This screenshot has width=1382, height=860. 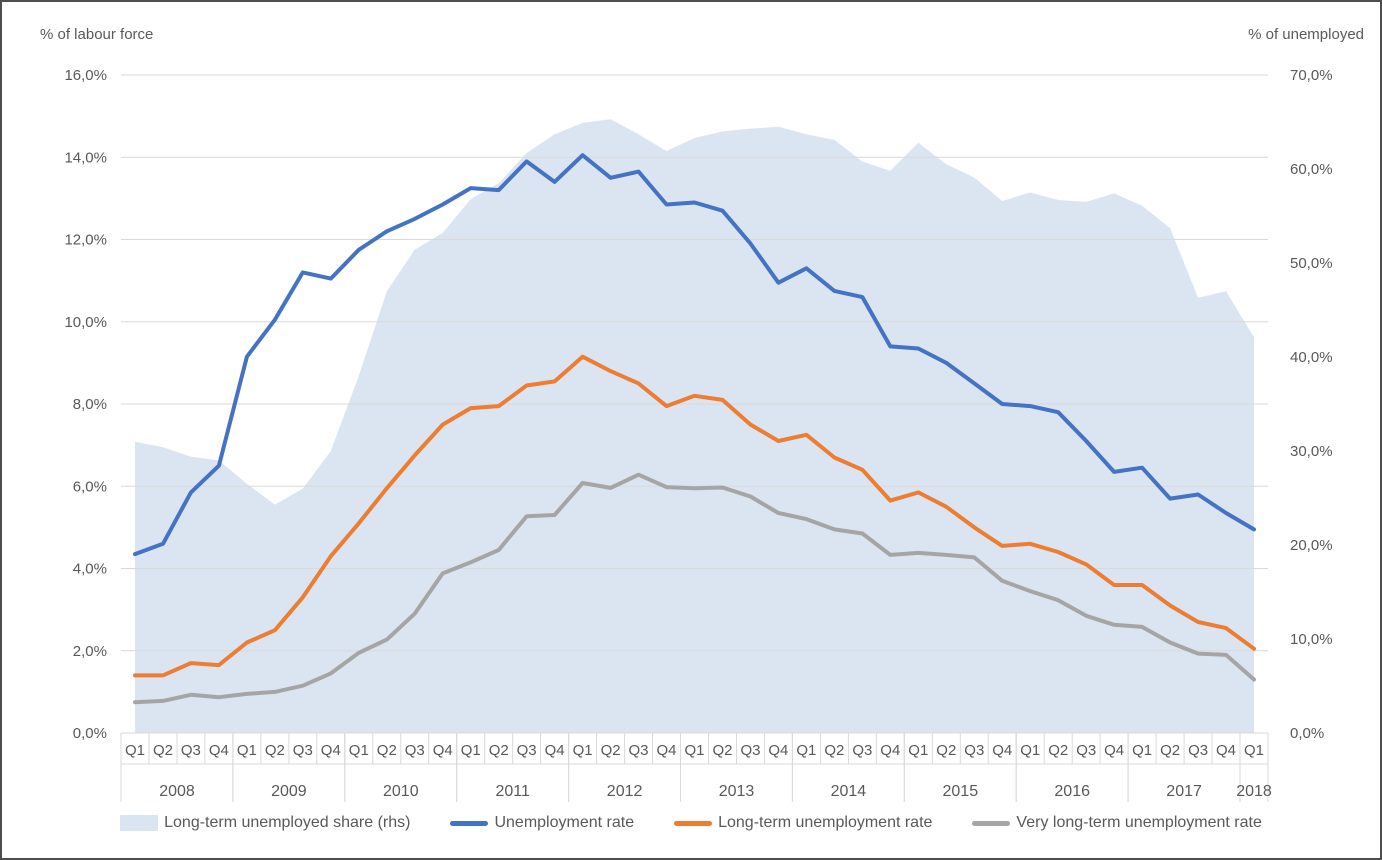 What do you see at coordinates (90, 733) in the screenshot?
I see `left-axis-tick-label: 0,0%` at bounding box center [90, 733].